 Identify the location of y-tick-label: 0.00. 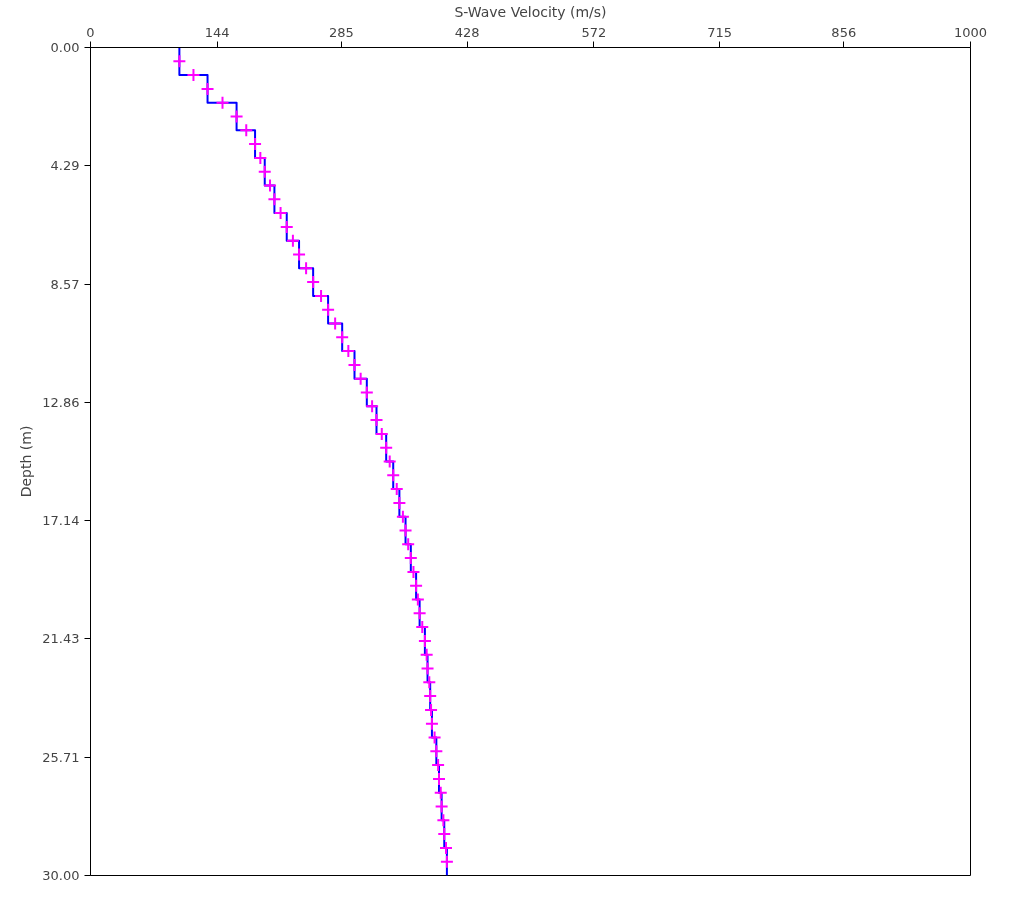
(65, 47).